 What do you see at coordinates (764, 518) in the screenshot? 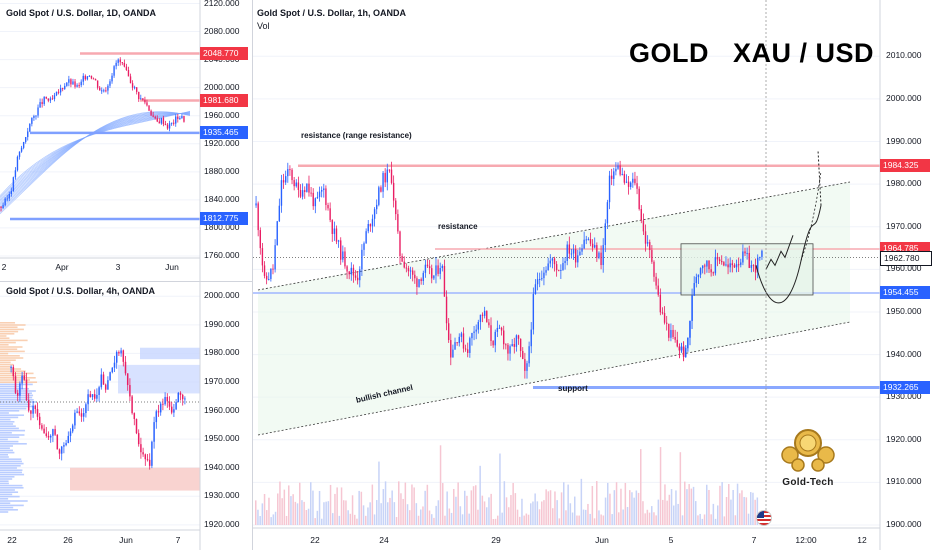
I see `us-flag-icon` at bounding box center [764, 518].